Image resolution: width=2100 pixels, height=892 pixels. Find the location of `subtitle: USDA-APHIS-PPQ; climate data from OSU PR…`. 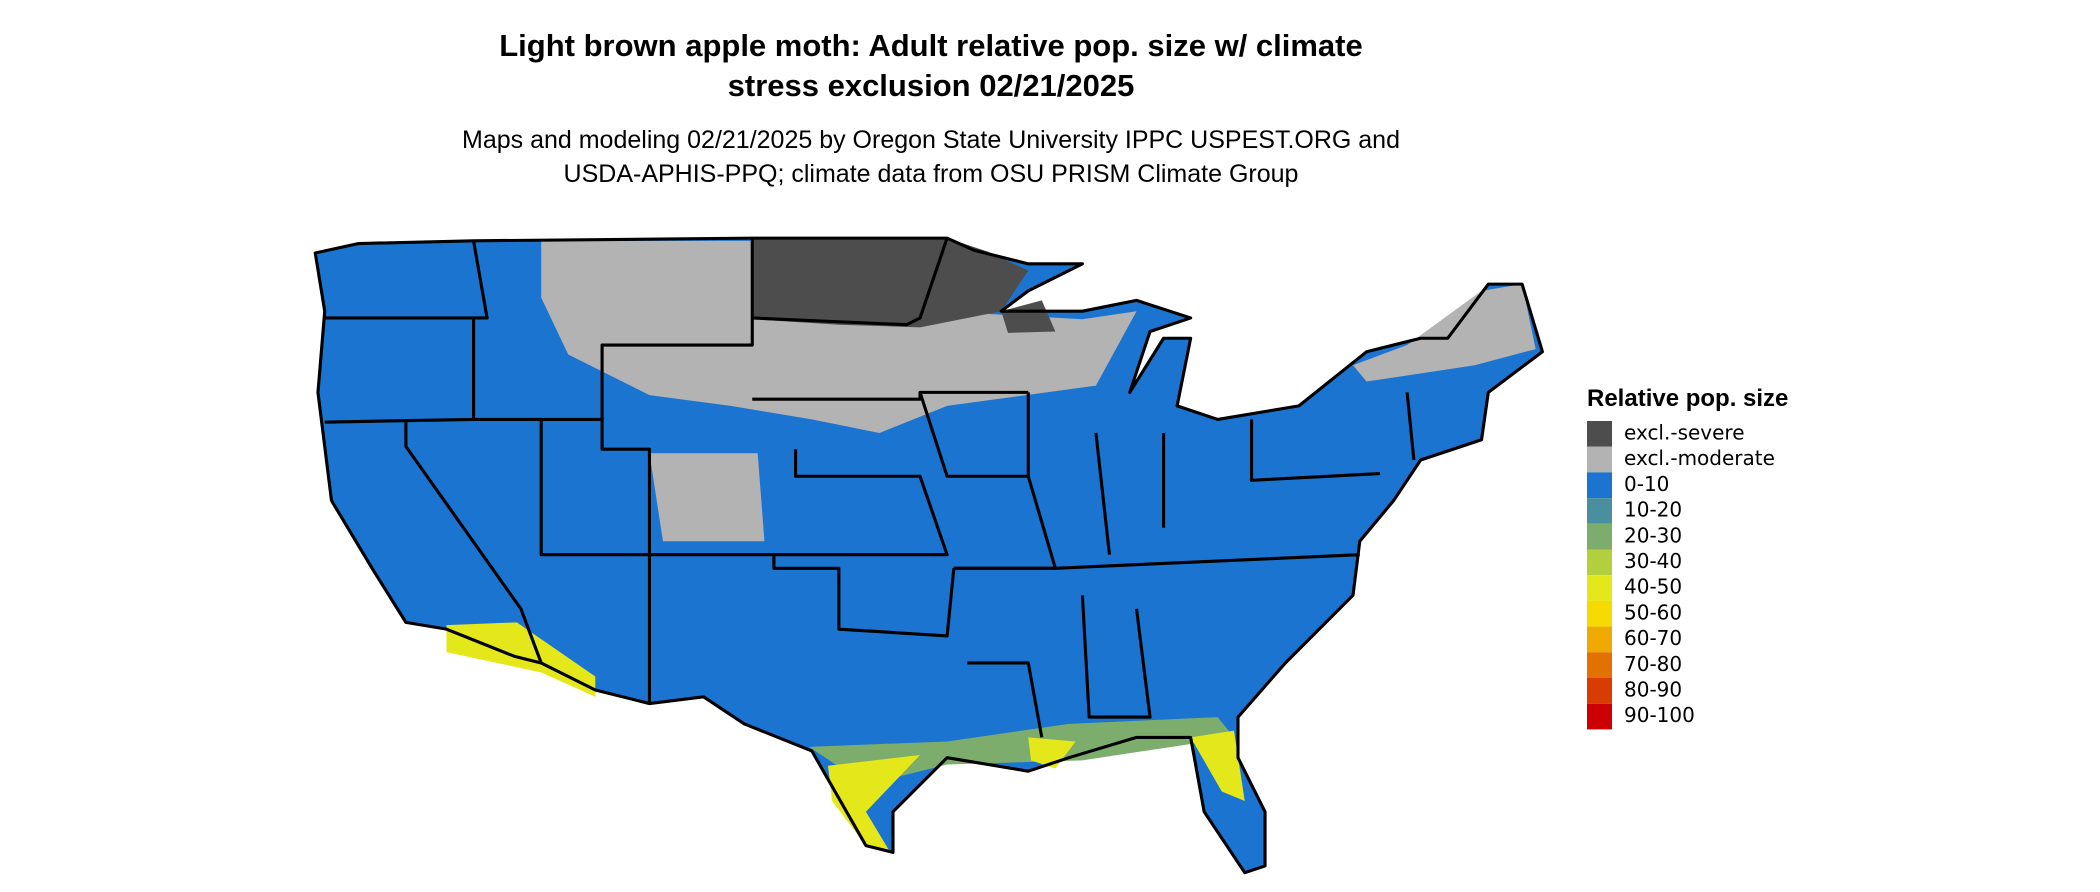

subtitle: USDA-APHIS-PPQ; climate data from OSU PR… is located at coordinates (931, 174).